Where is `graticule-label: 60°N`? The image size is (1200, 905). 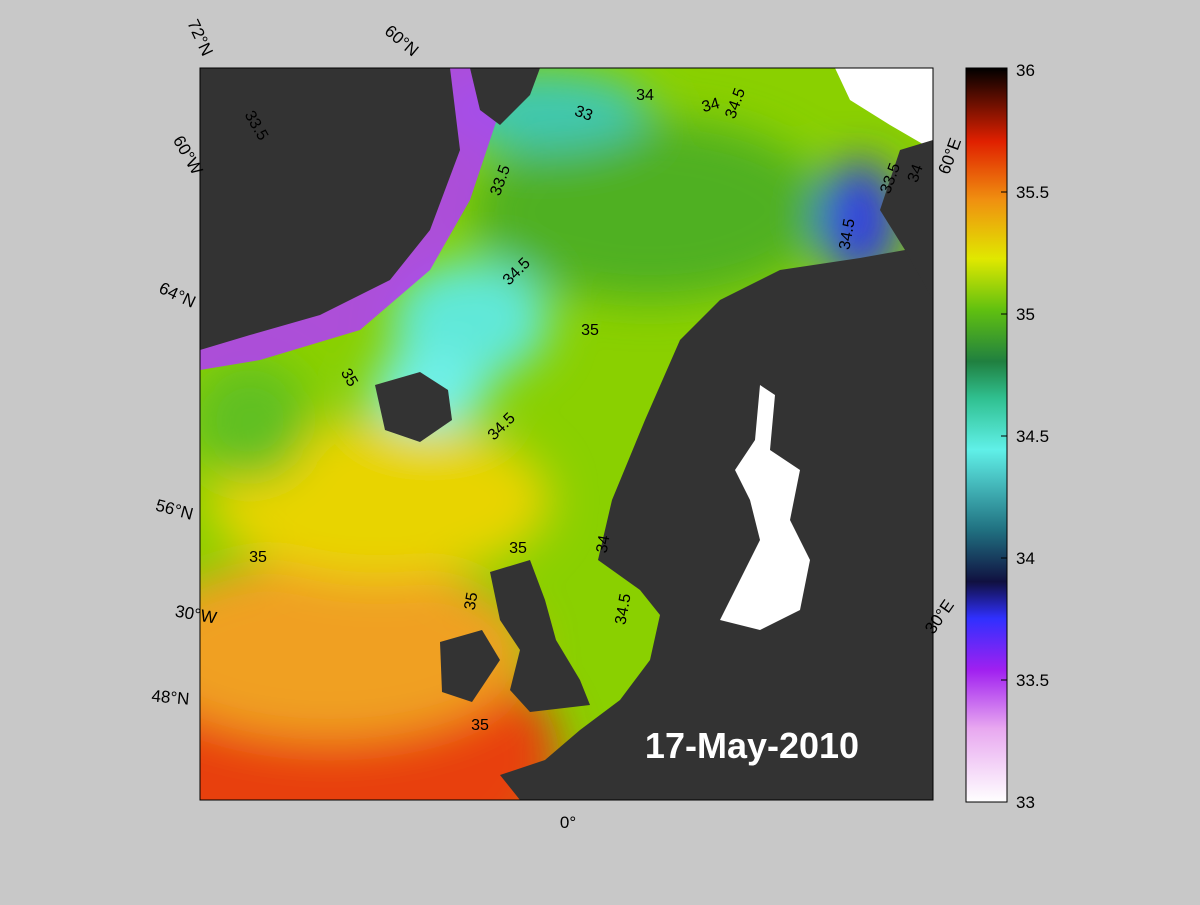
graticule-label: 60°N is located at coordinates (401, 40).